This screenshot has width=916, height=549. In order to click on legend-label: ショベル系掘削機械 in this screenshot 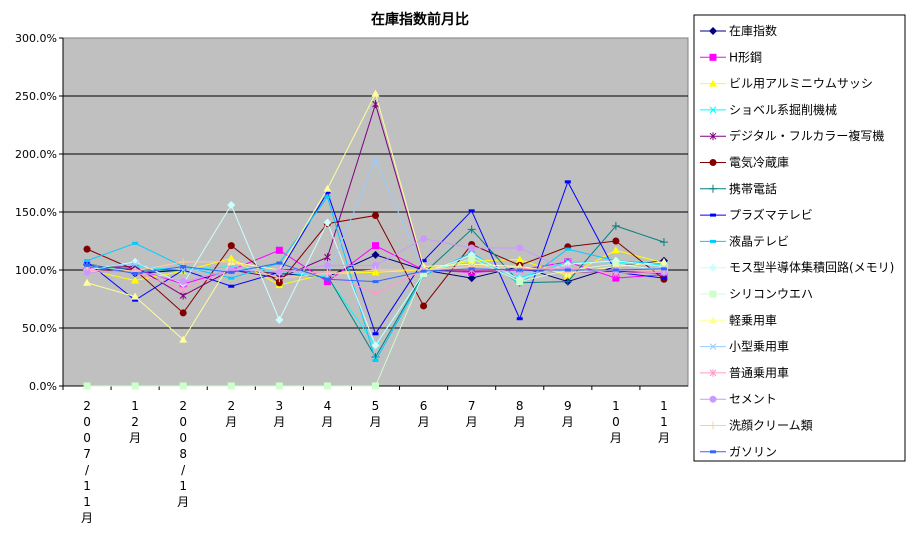, I will do `click(783, 109)`.